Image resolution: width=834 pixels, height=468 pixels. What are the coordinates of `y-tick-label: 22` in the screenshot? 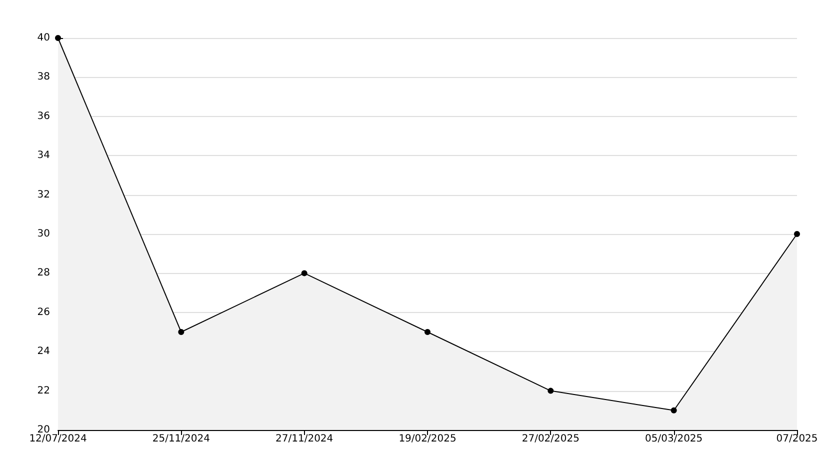 It's located at (43, 390).